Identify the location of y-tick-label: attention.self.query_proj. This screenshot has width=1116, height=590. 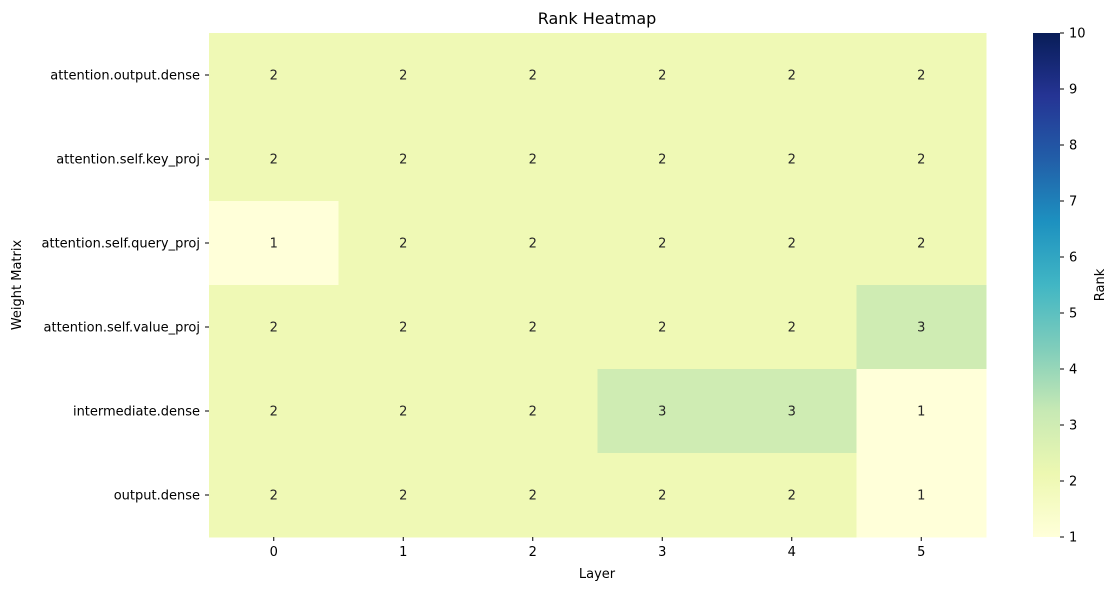
(121, 244).